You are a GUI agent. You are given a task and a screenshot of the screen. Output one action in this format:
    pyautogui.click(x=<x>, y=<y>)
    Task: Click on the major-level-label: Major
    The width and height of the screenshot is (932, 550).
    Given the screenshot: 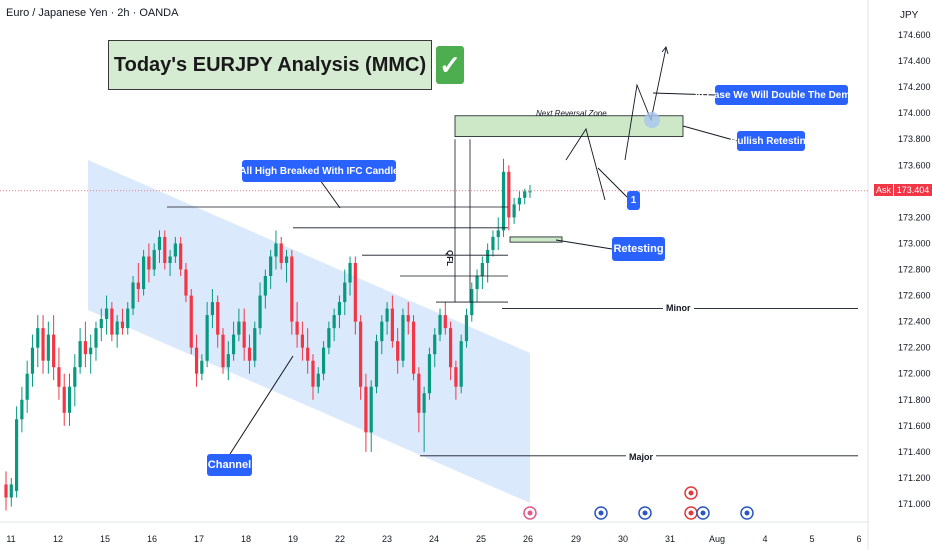 What is the action you would take?
    pyautogui.click(x=641, y=457)
    